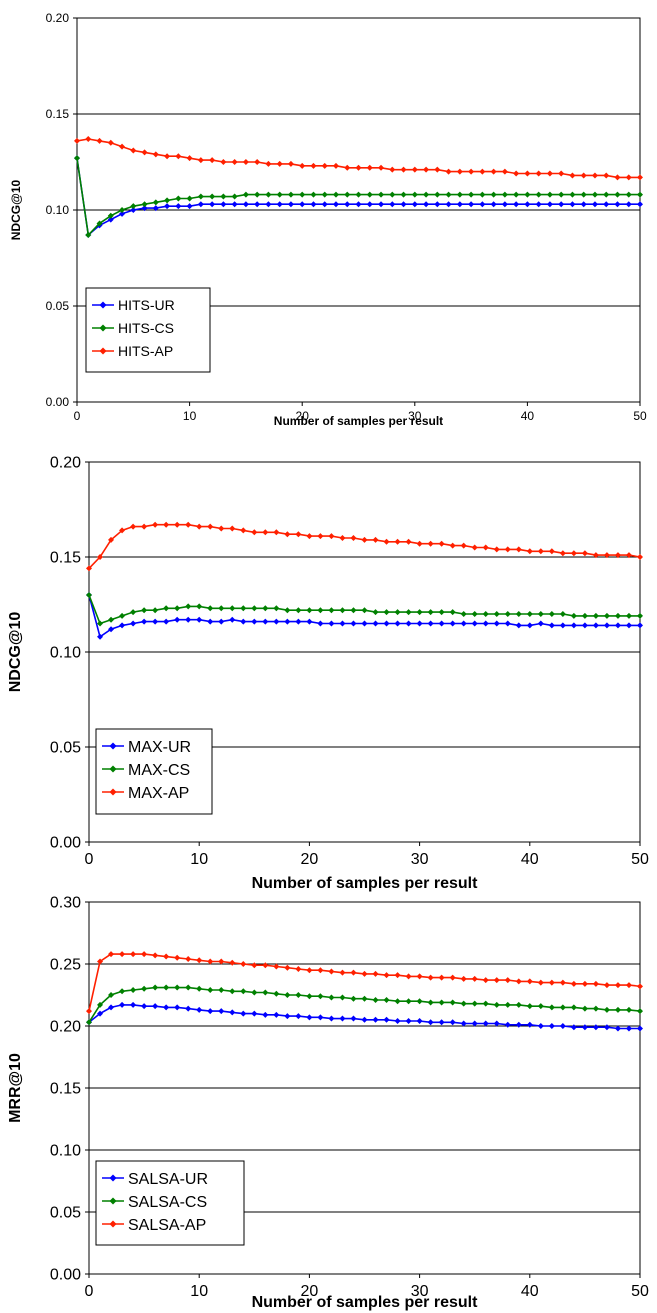  I want to click on y-tick-label: 0.15, so click(65, 1089).